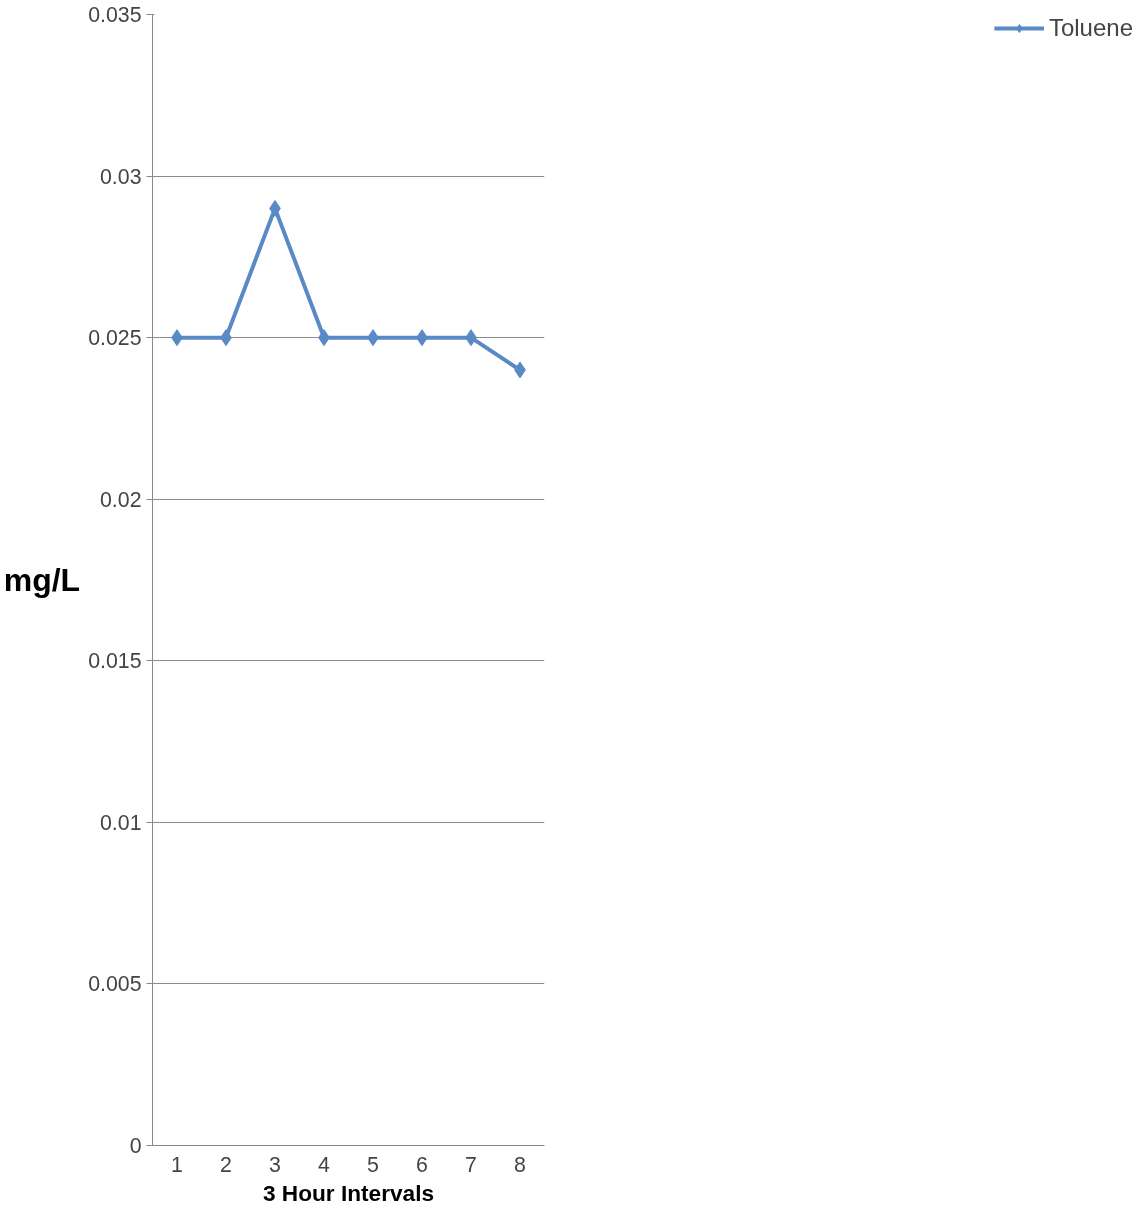 The image size is (1133, 1208). I want to click on legend-label: Toluene, so click(1090, 28).